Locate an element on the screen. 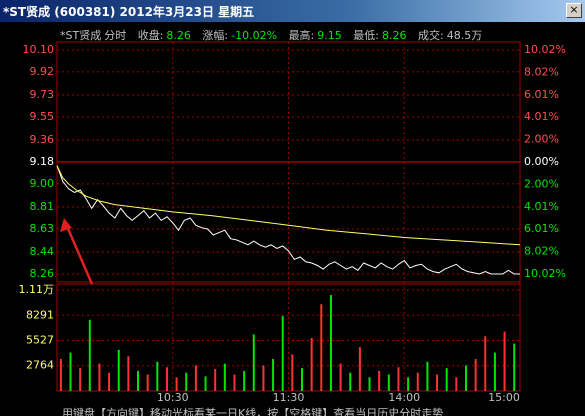 Image resolution: width=585 pixels, height=416 pixels. close-button: × is located at coordinates (574, 10).